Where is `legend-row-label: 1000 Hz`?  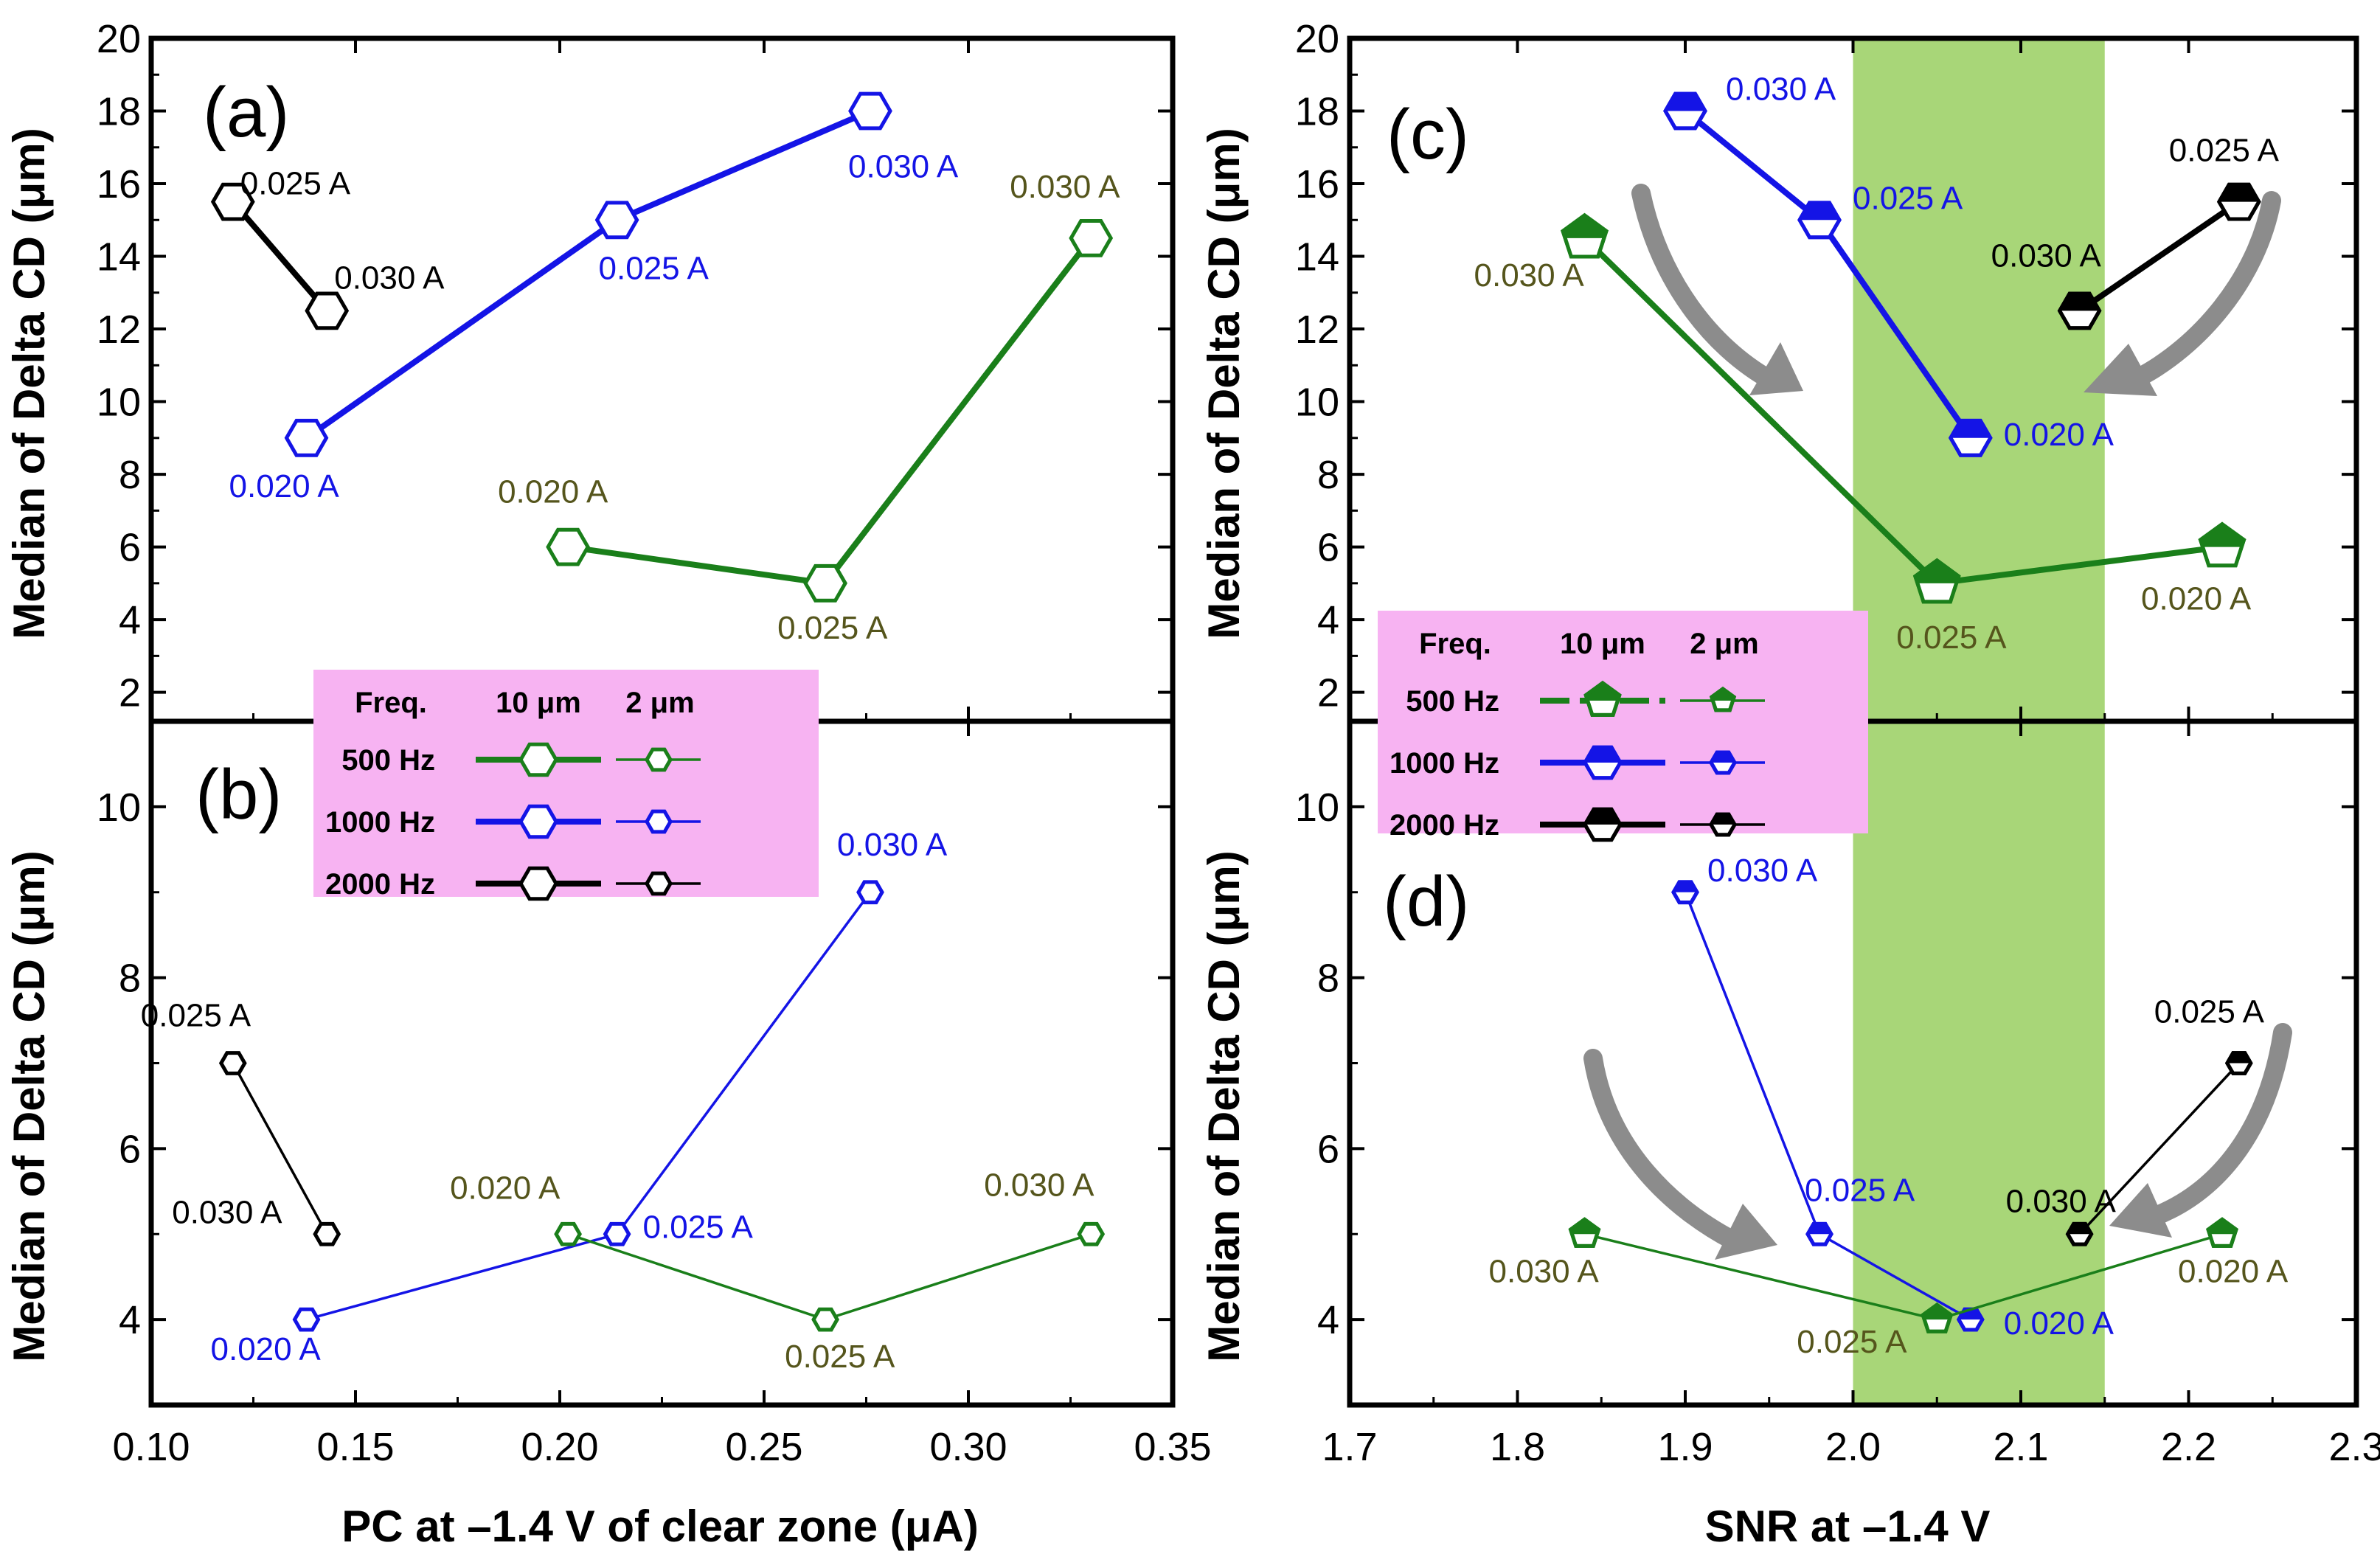 legend-row-label: 1000 Hz is located at coordinates (1444, 763).